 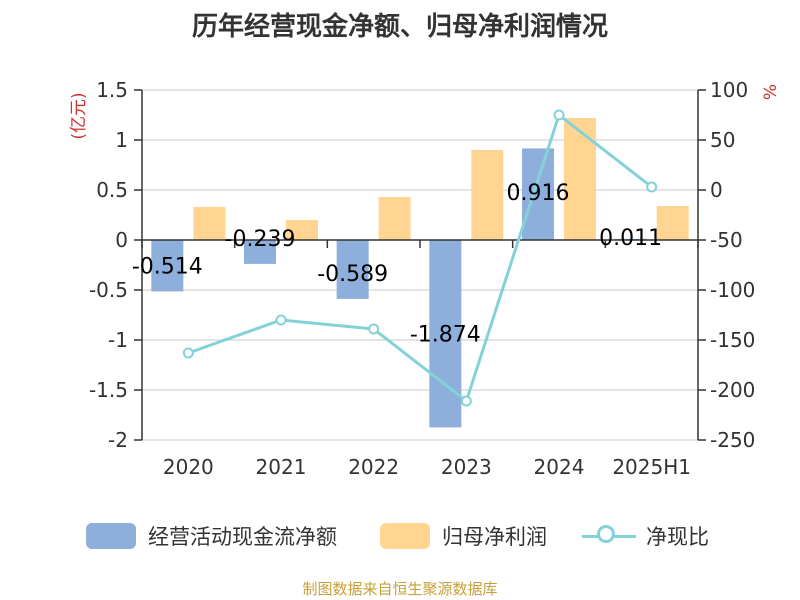 I want to click on x-axis-tick-label: 2021, so click(x=281, y=467).